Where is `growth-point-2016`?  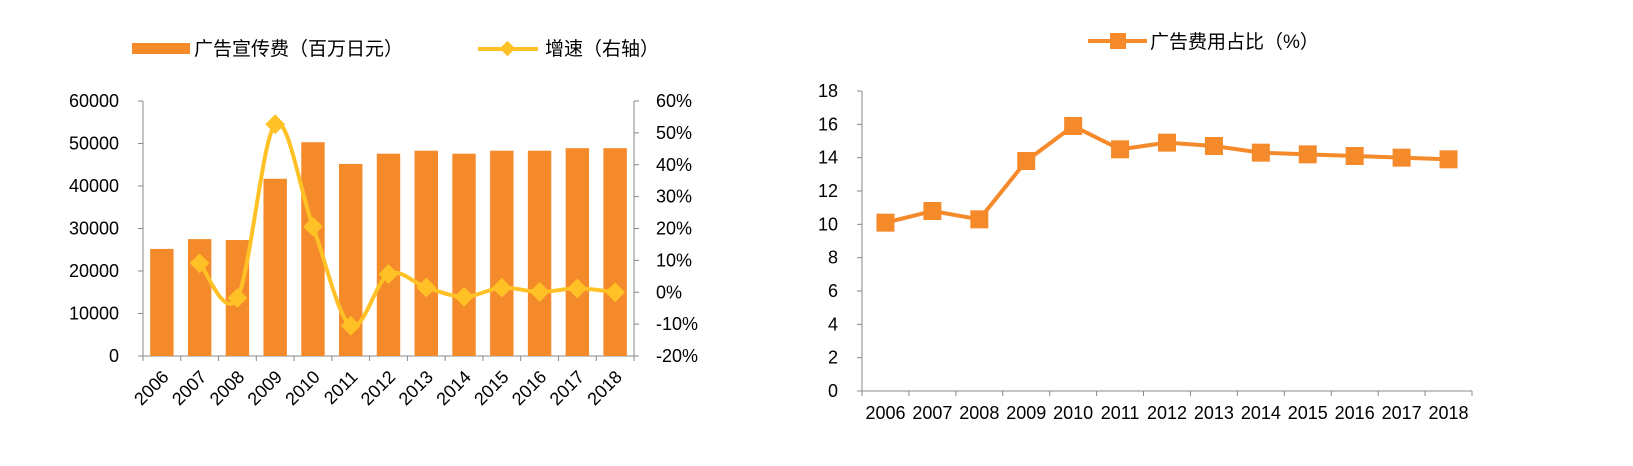
growth-point-2016 is located at coordinates (539, 292).